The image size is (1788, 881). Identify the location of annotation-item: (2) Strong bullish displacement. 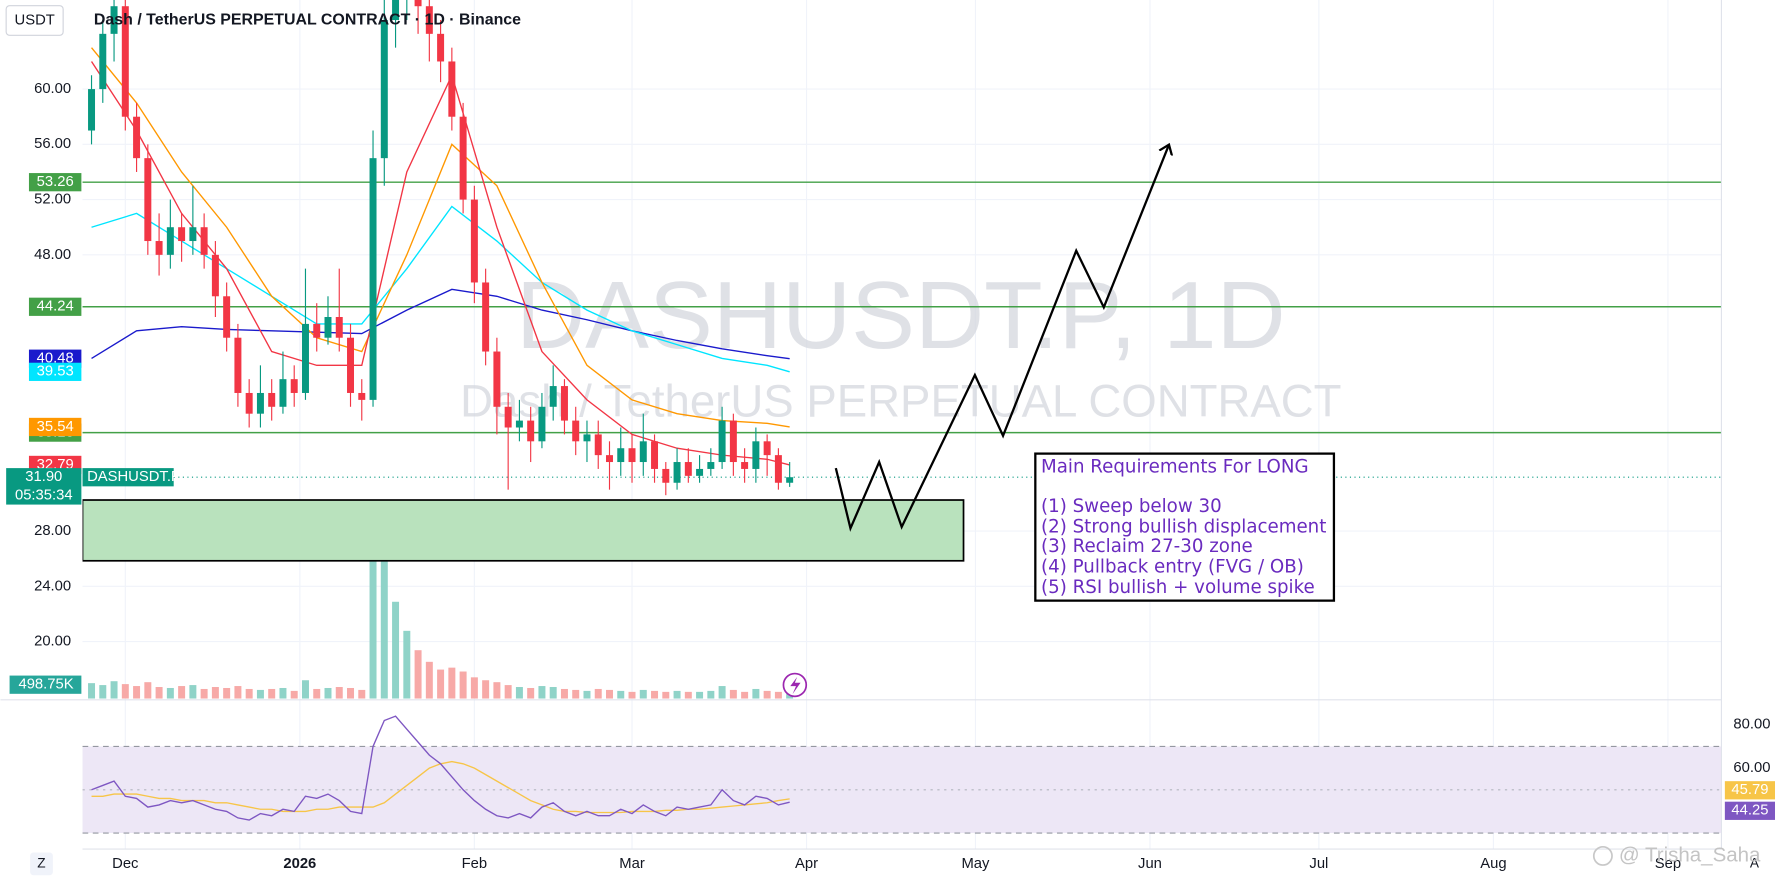
(1183, 527).